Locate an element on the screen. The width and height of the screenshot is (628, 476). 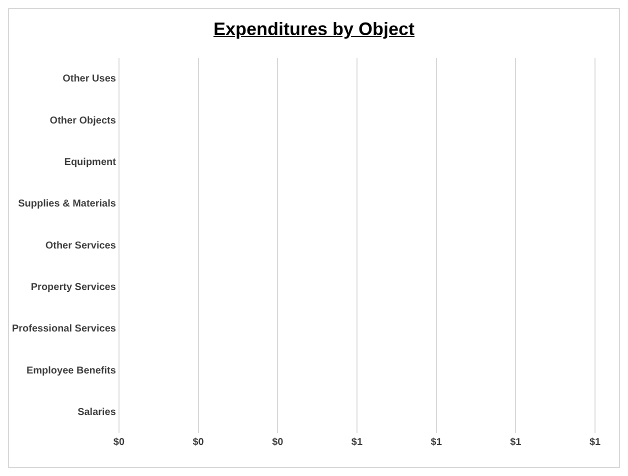
y-tick-label: Equipment is located at coordinates (90, 162).